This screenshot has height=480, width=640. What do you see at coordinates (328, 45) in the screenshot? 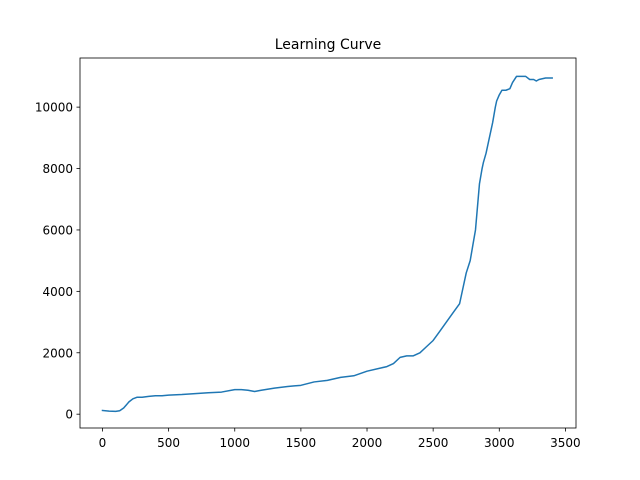
I see `chart-title: Learning Curve` at bounding box center [328, 45].